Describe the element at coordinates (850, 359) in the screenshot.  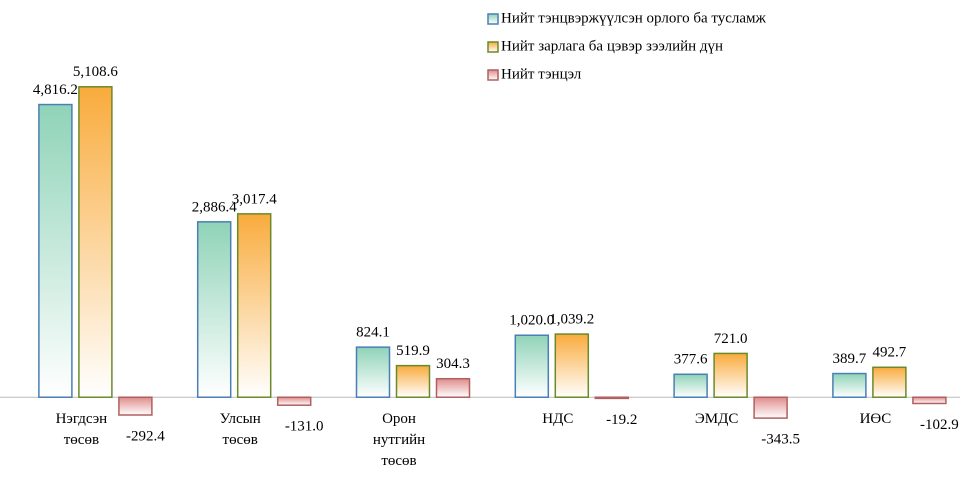
I see `data-label: 389.7` at that location.